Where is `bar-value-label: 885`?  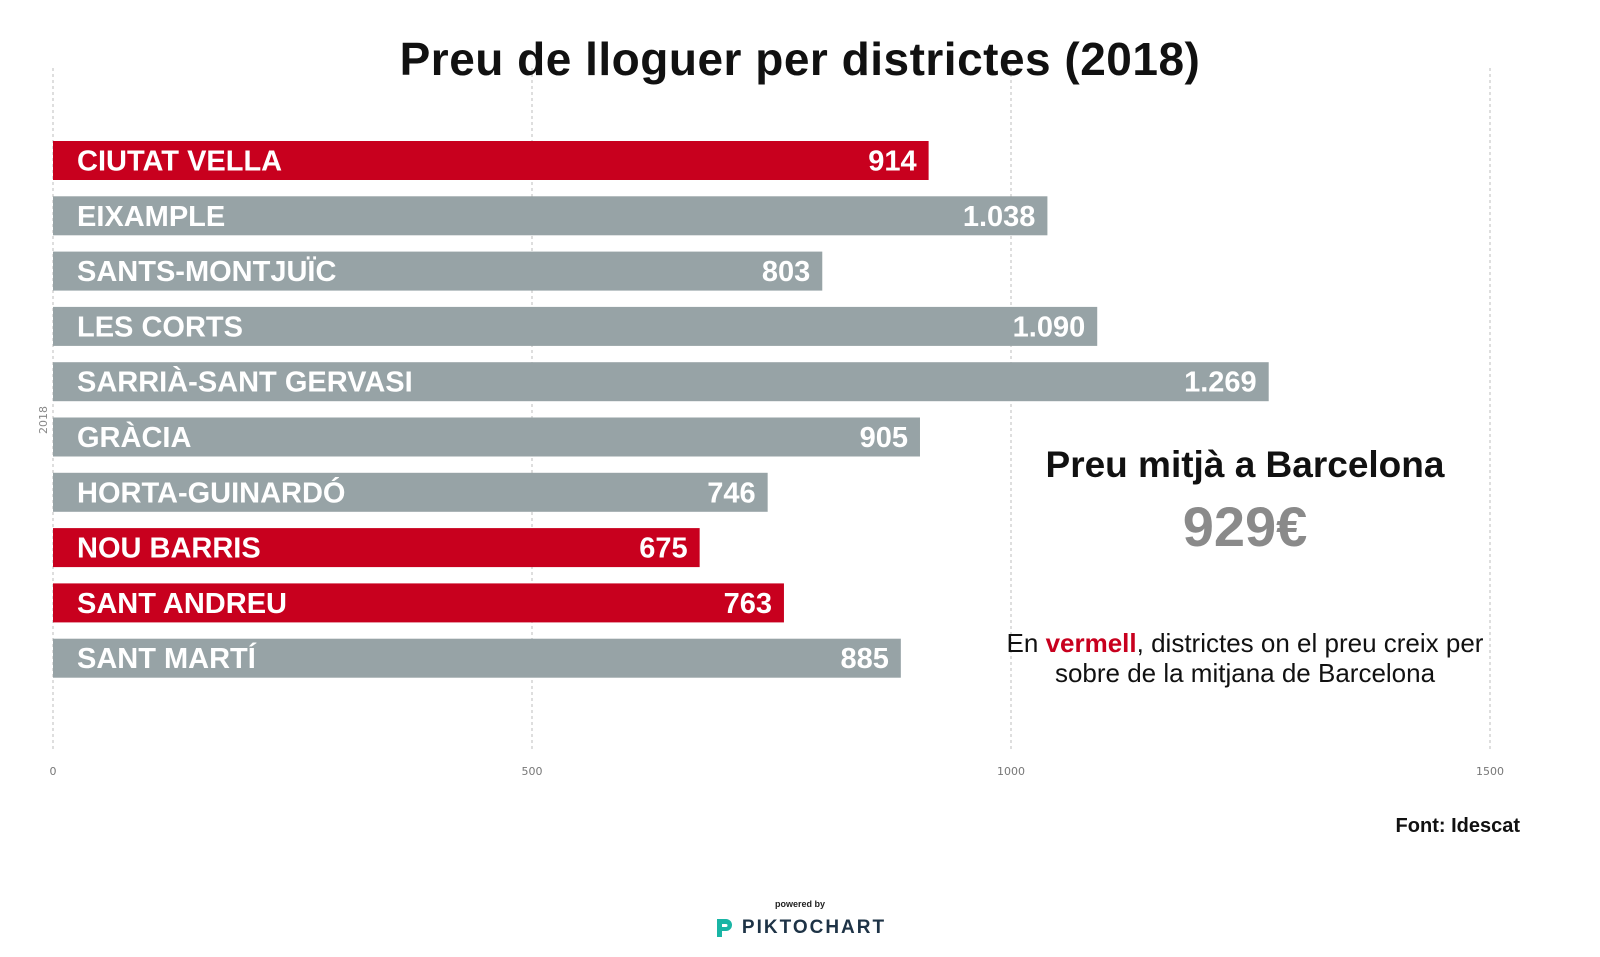 bar-value-label: 885 is located at coordinates (864, 659).